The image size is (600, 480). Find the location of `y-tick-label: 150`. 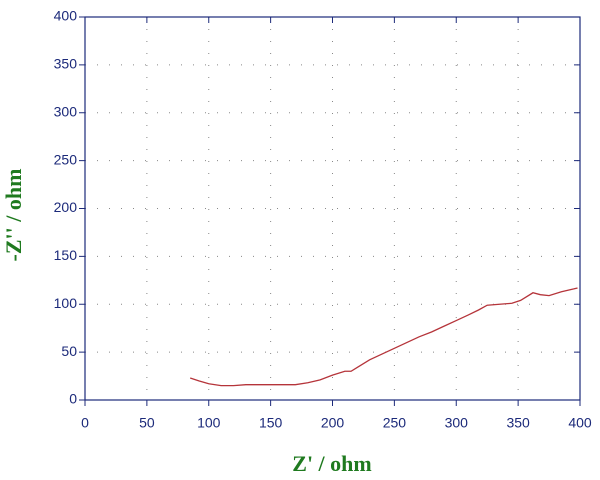

y-tick-label: 150 is located at coordinates (66, 255).